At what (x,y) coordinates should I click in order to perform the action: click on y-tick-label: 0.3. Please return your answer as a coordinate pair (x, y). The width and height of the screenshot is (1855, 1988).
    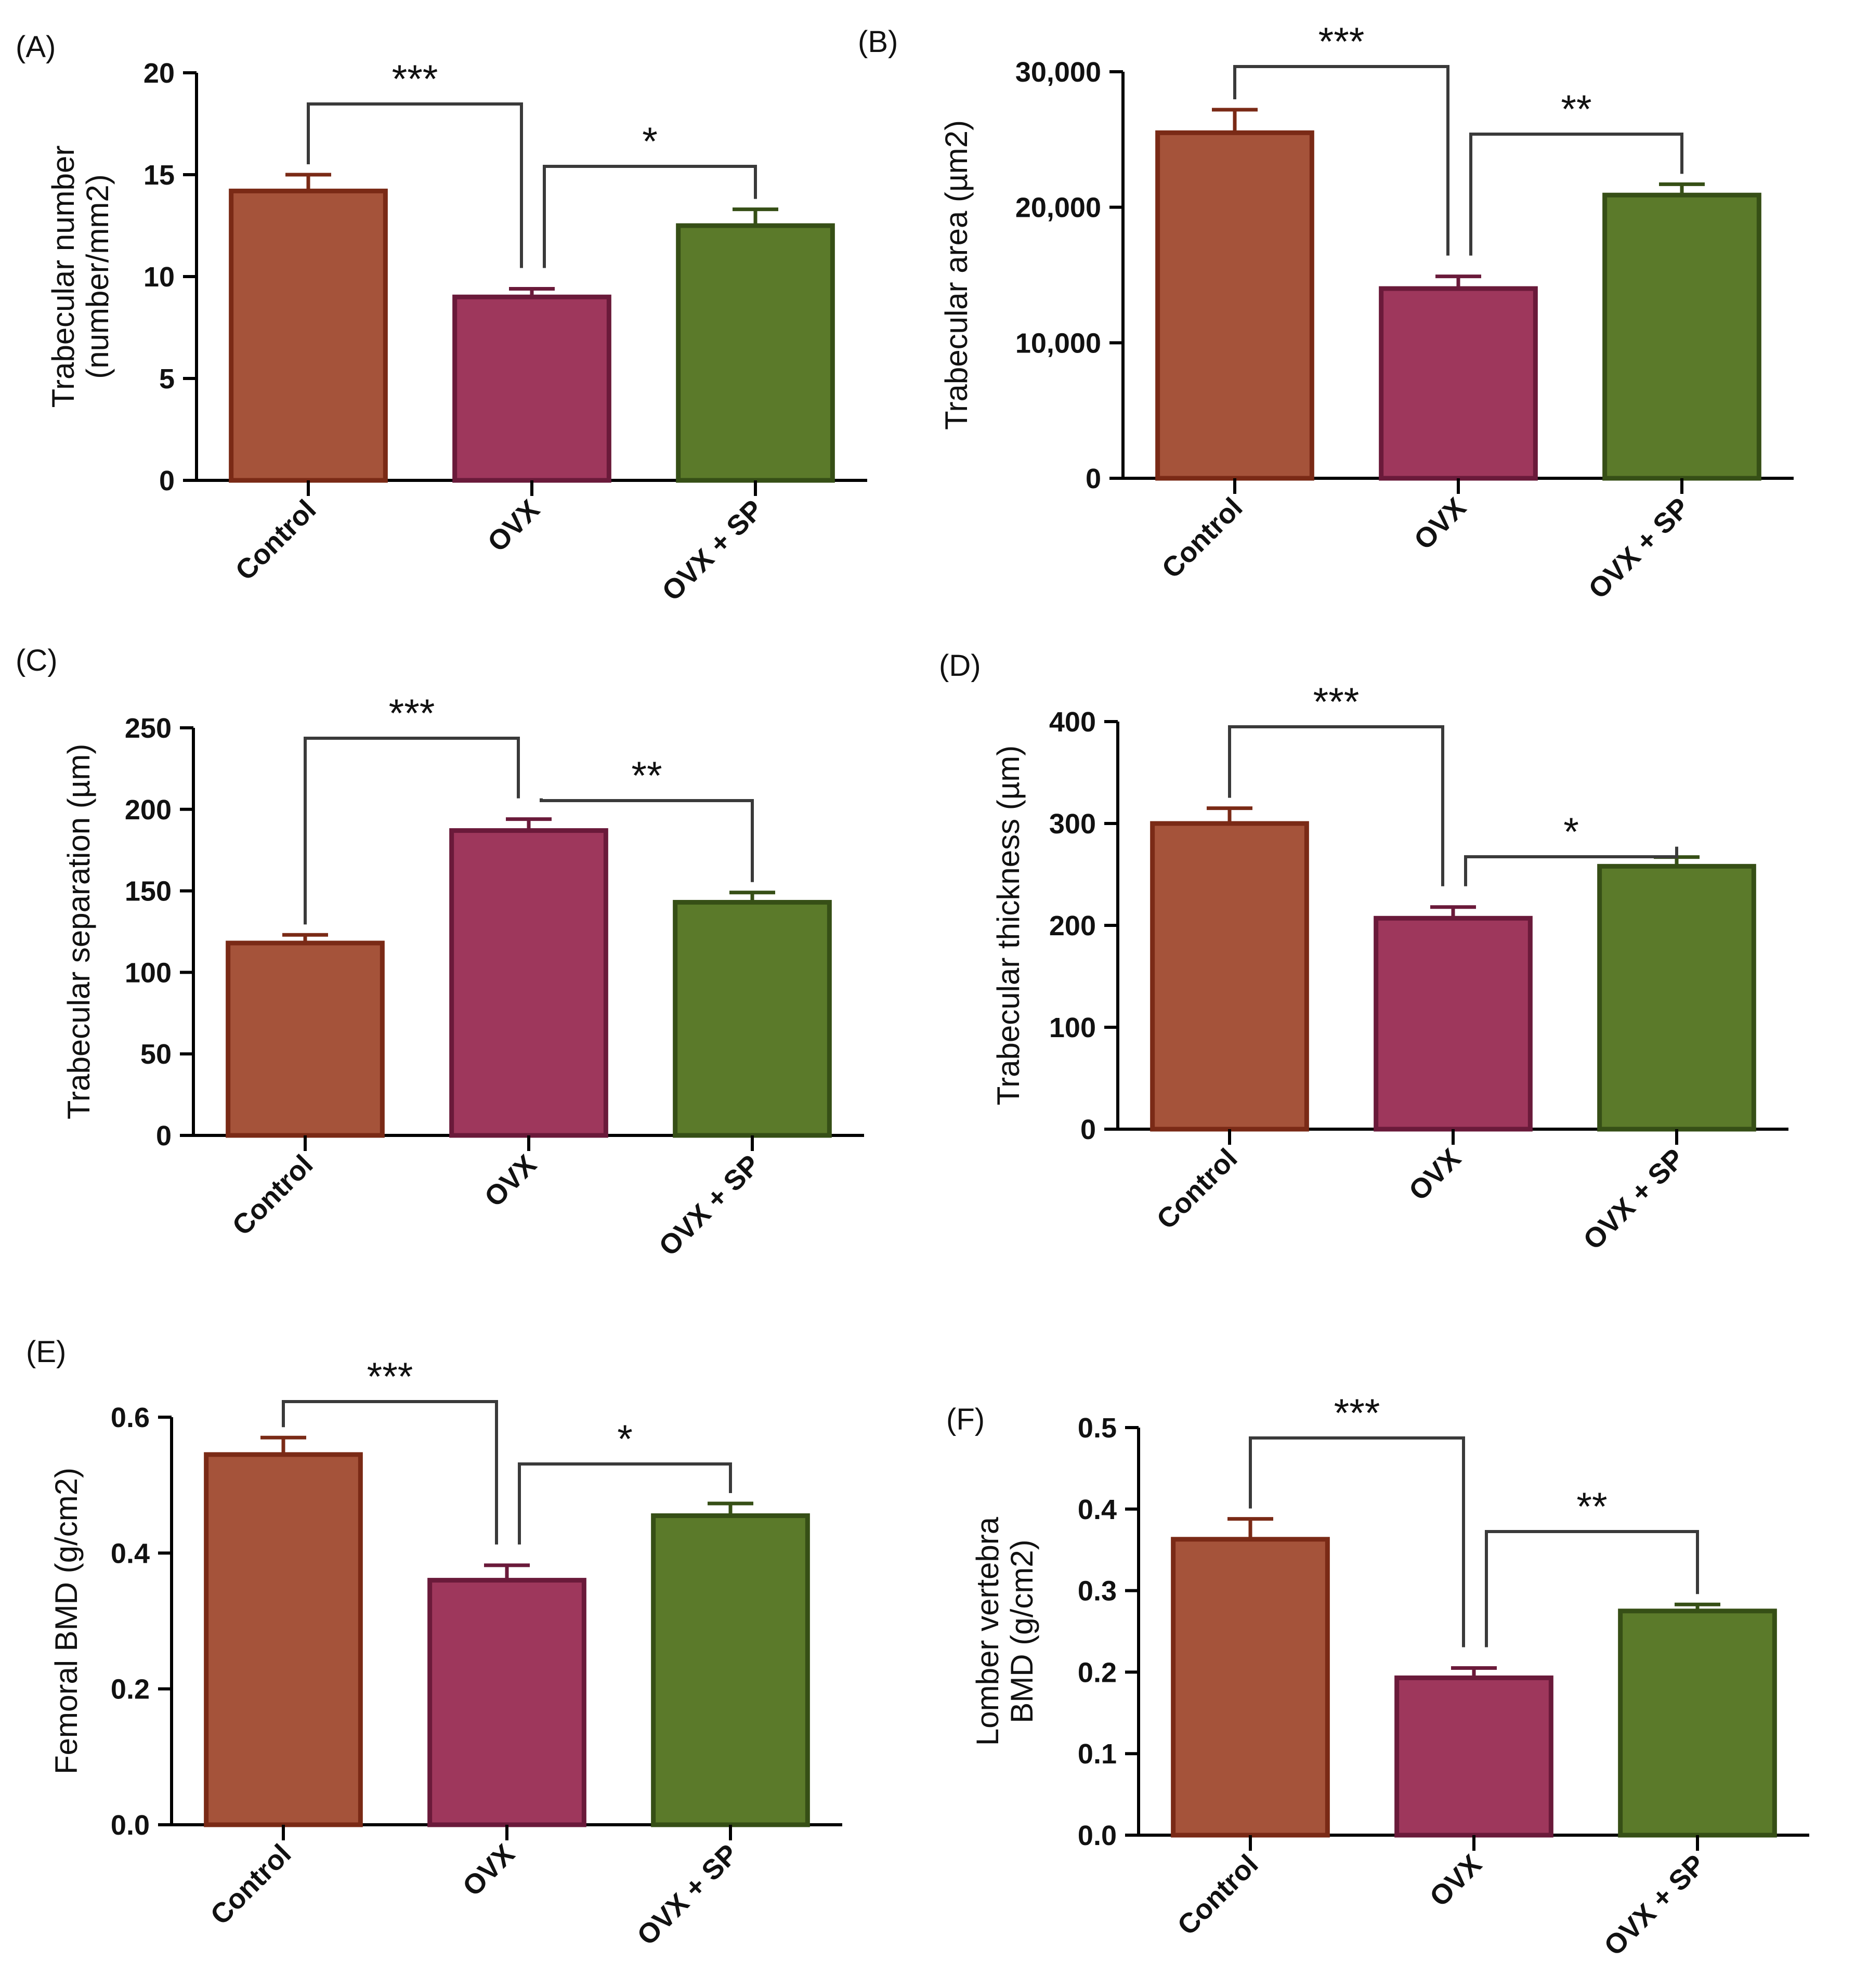
    Looking at the image, I should click on (1097, 1591).